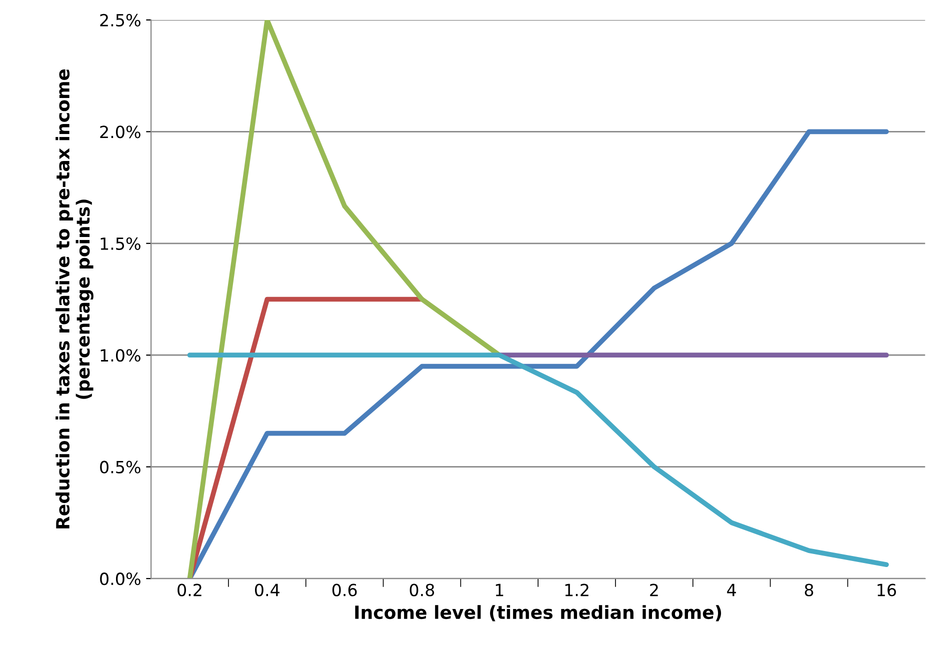 The width and height of the screenshot is (944, 665). Describe the element at coordinates (654, 590) in the screenshot. I see `x-tick-label: 2` at that location.